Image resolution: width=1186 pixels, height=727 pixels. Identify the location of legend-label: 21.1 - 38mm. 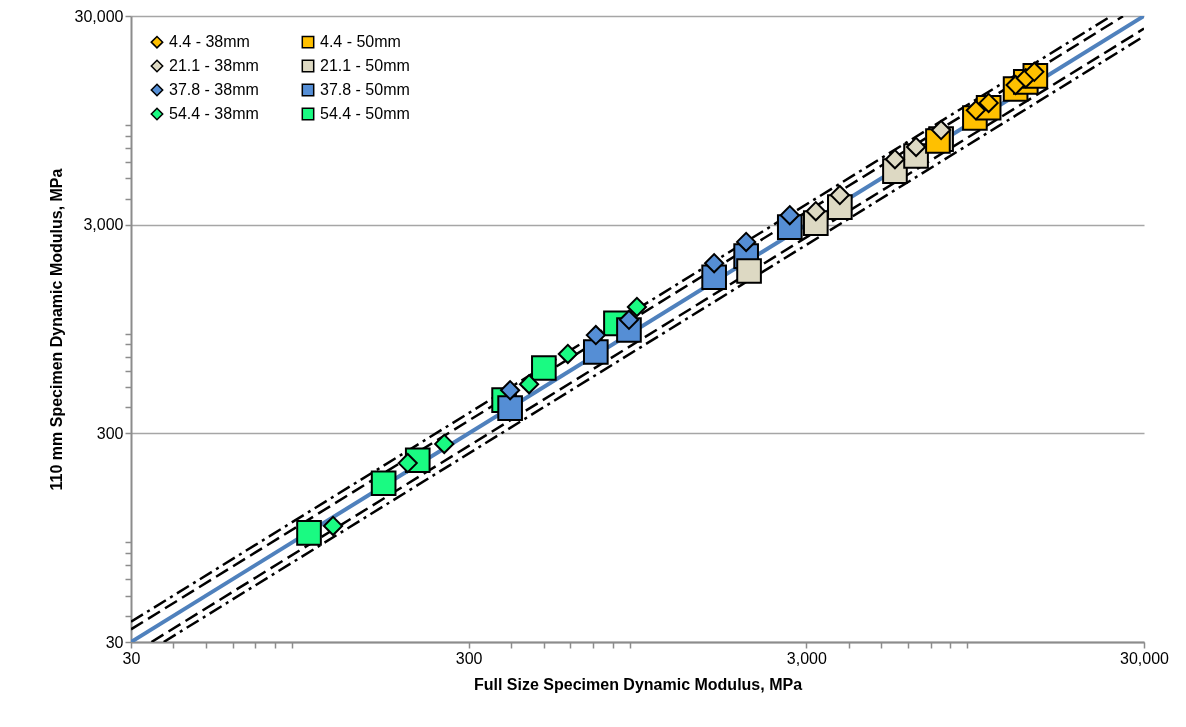
(214, 65).